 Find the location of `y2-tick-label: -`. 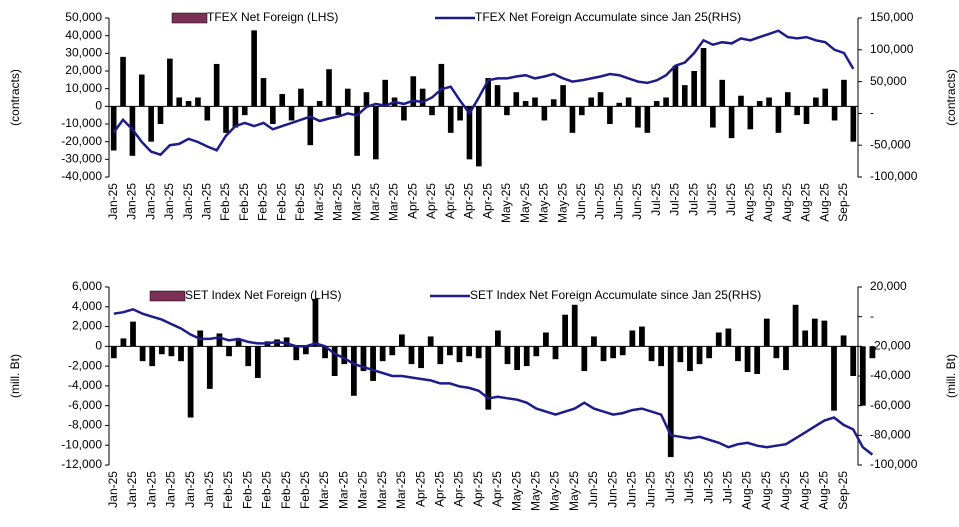

y2-tick-label: - is located at coordinates (872, 316).